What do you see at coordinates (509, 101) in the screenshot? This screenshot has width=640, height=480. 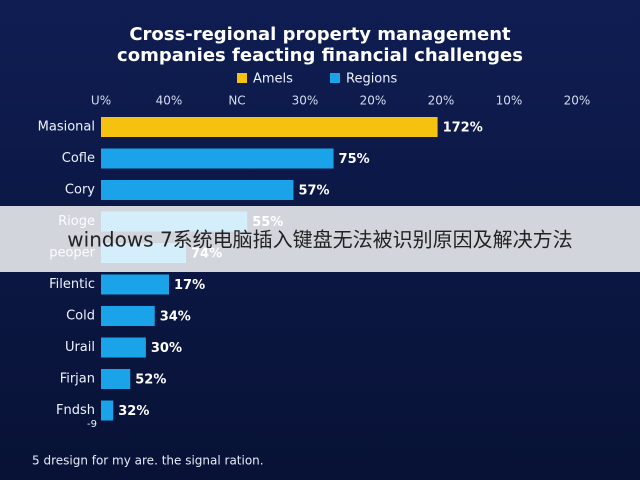 I see `x-tick-label: 10%` at bounding box center [509, 101].